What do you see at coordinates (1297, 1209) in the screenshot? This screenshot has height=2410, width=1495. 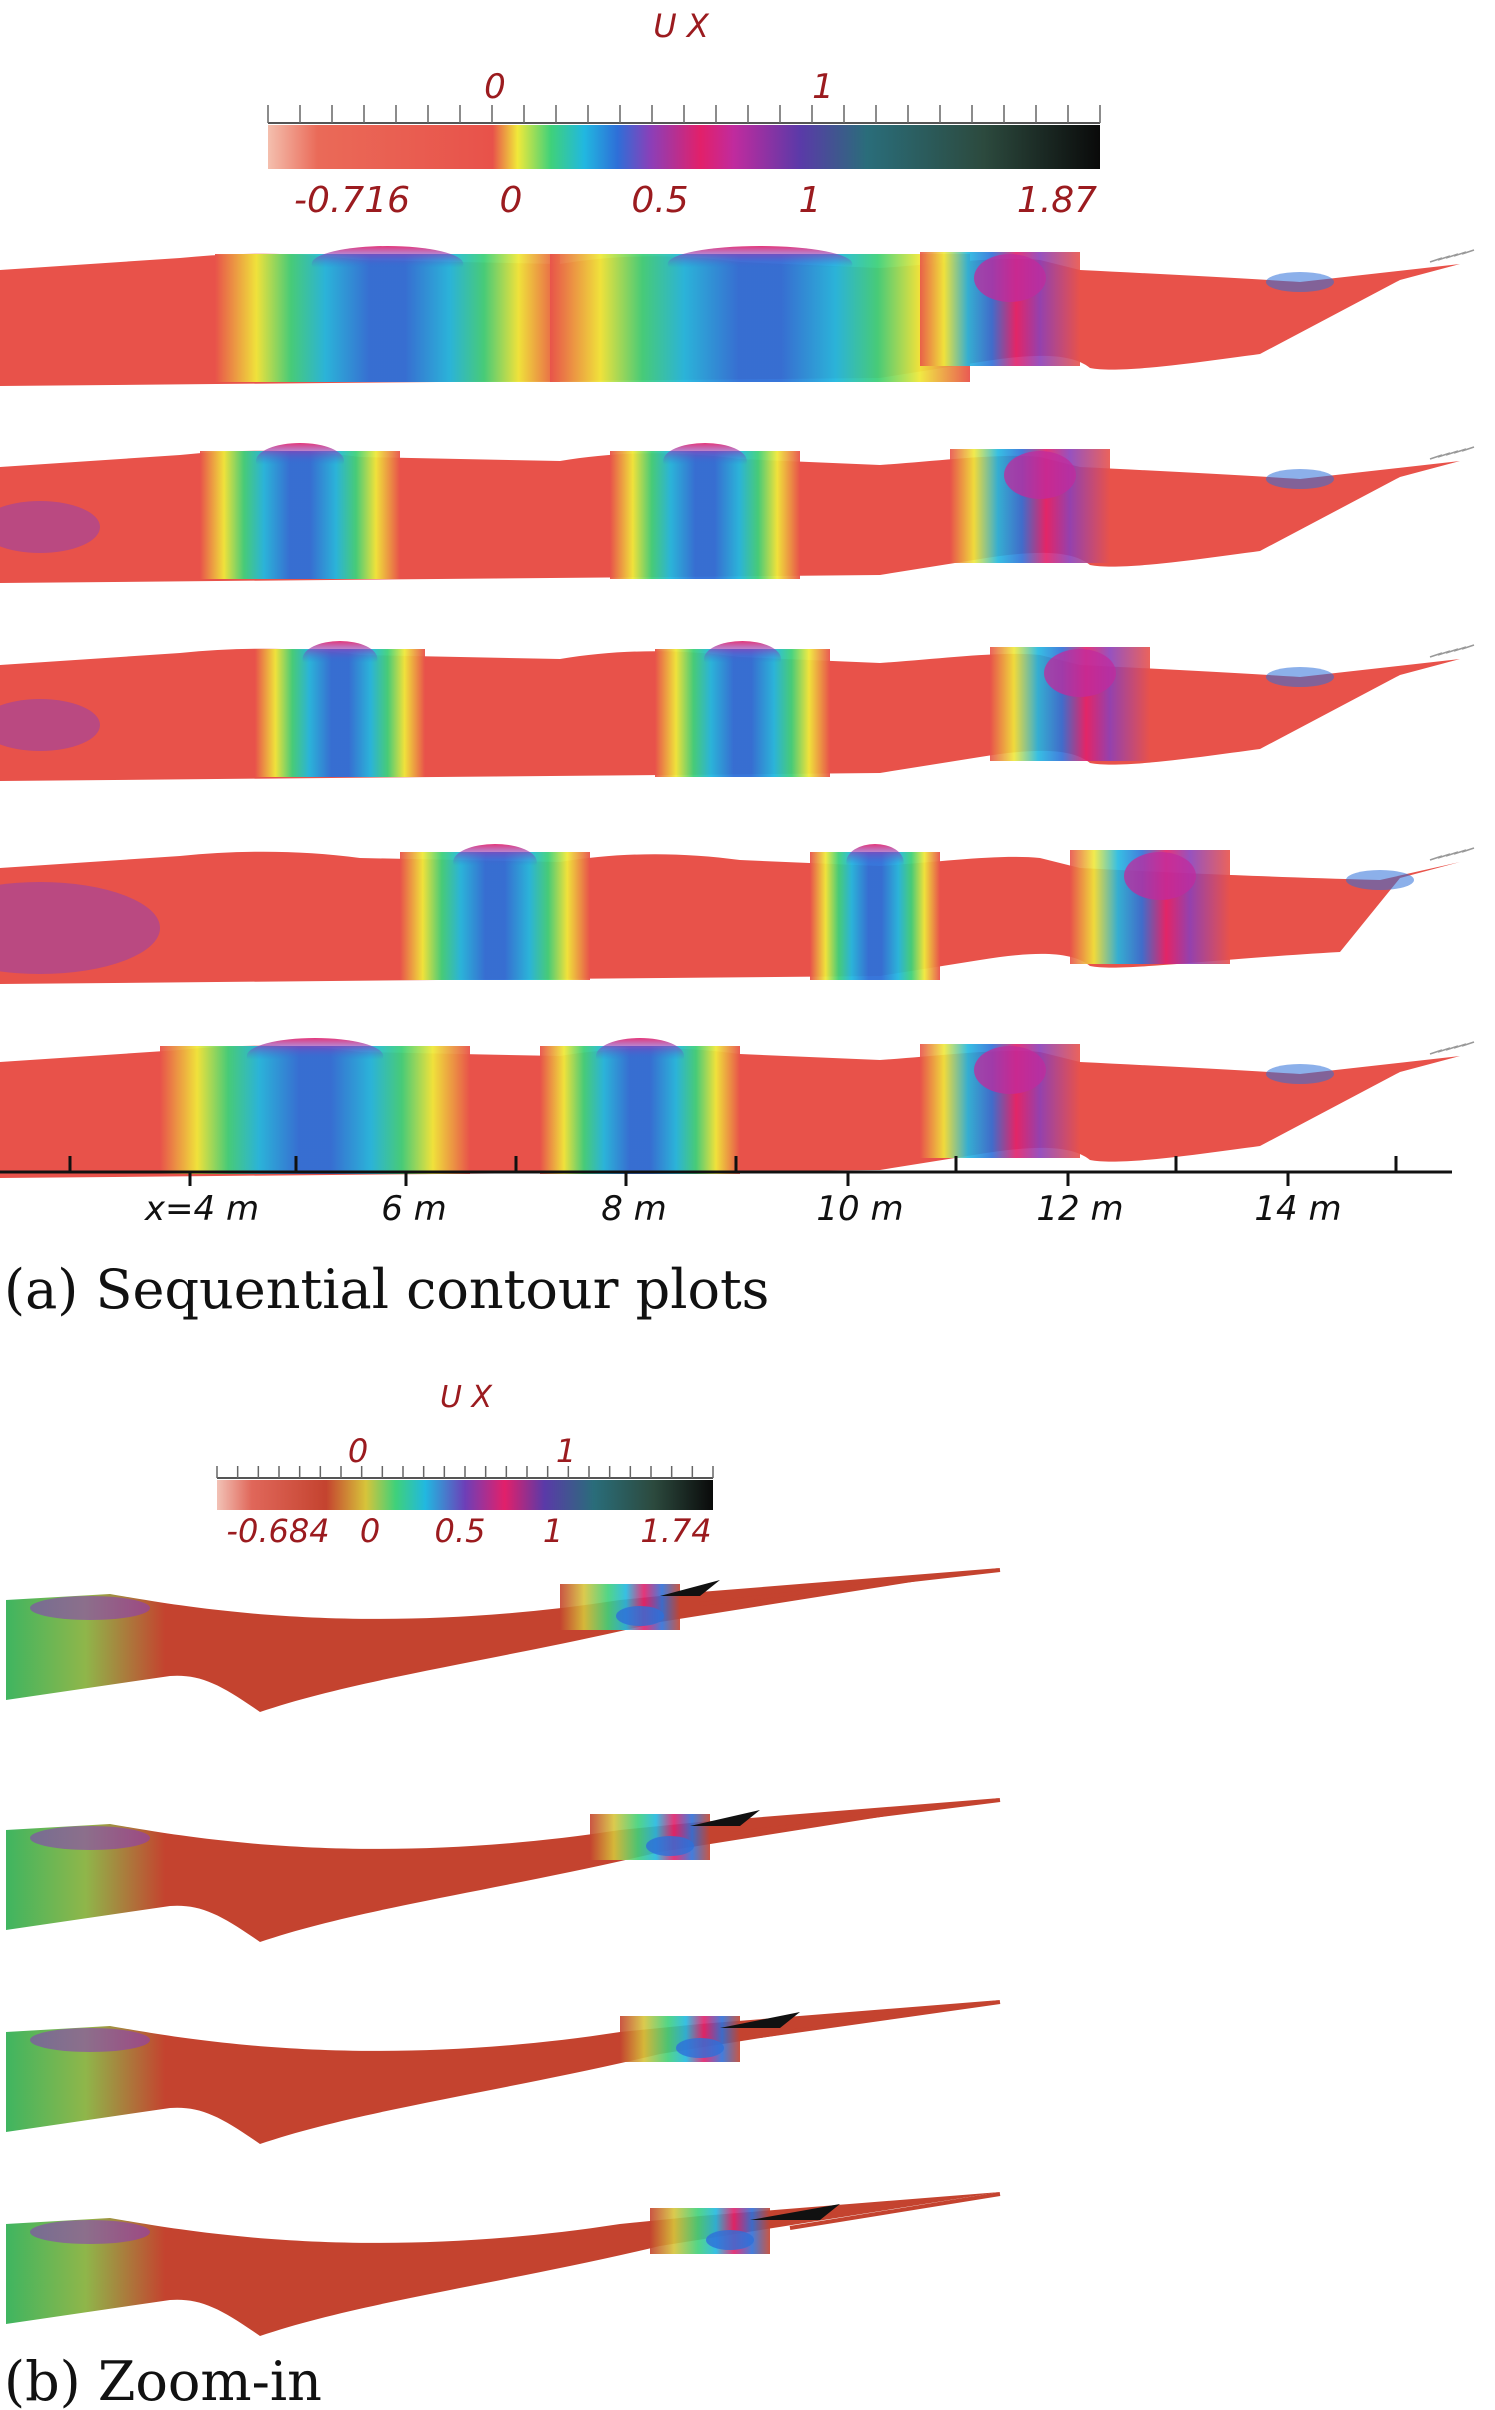 I see `x-axis-label: 14 m` at bounding box center [1297, 1209].